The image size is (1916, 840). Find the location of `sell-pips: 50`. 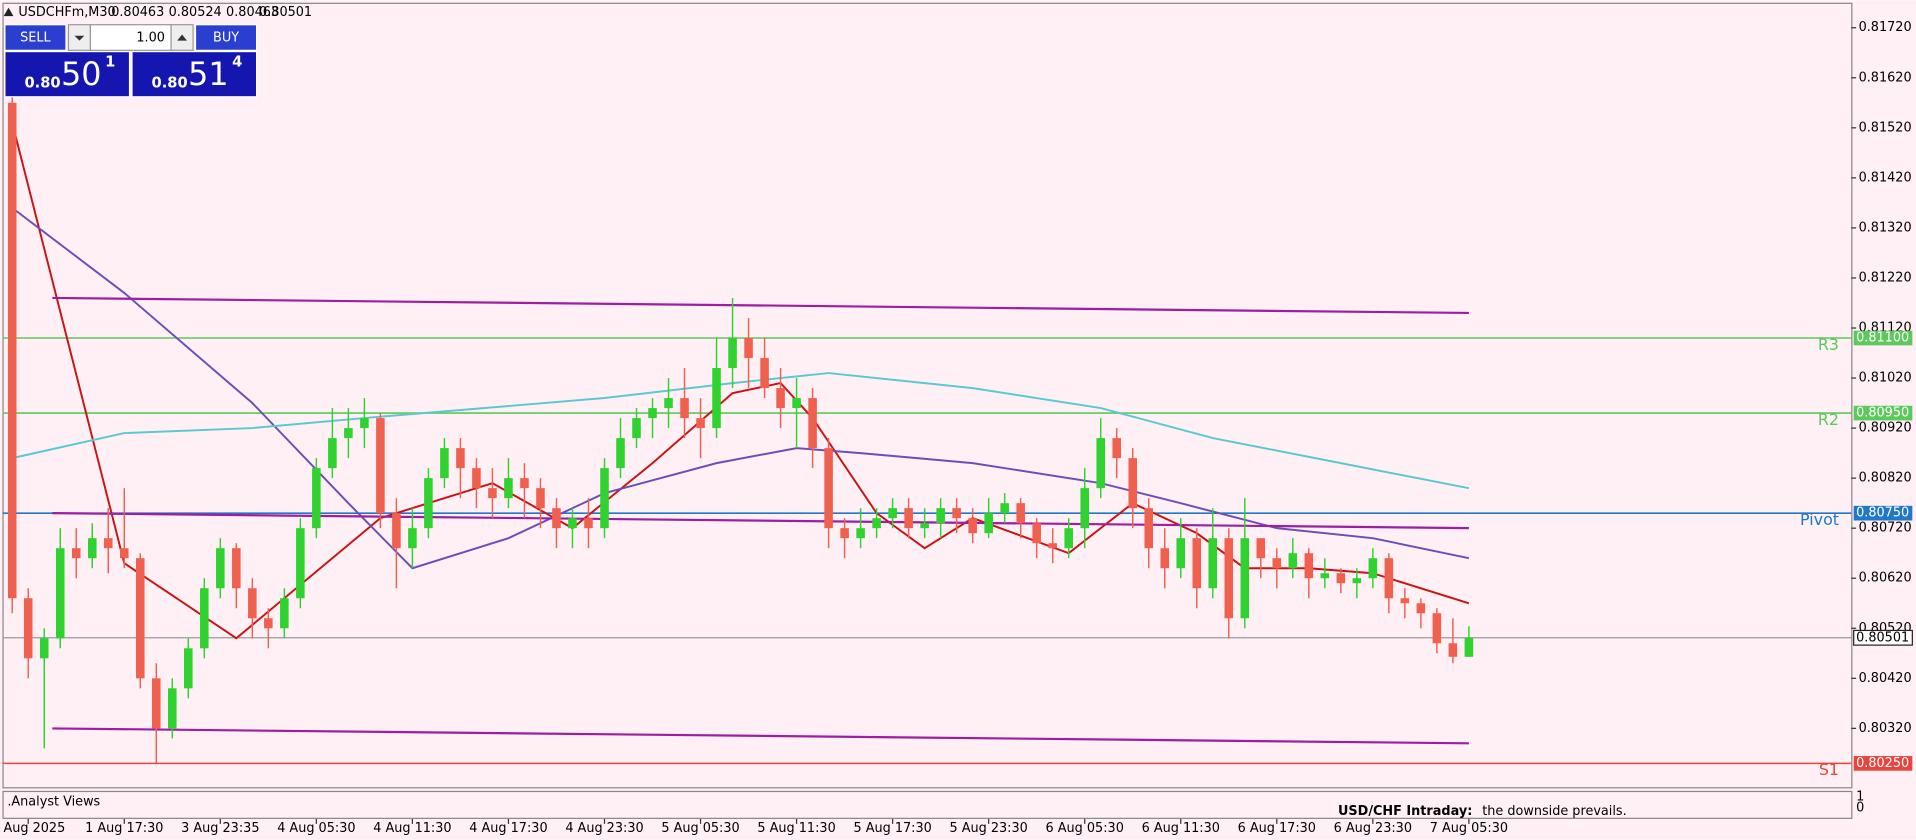

sell-pips: 50 is located at coordinates (81, 75).